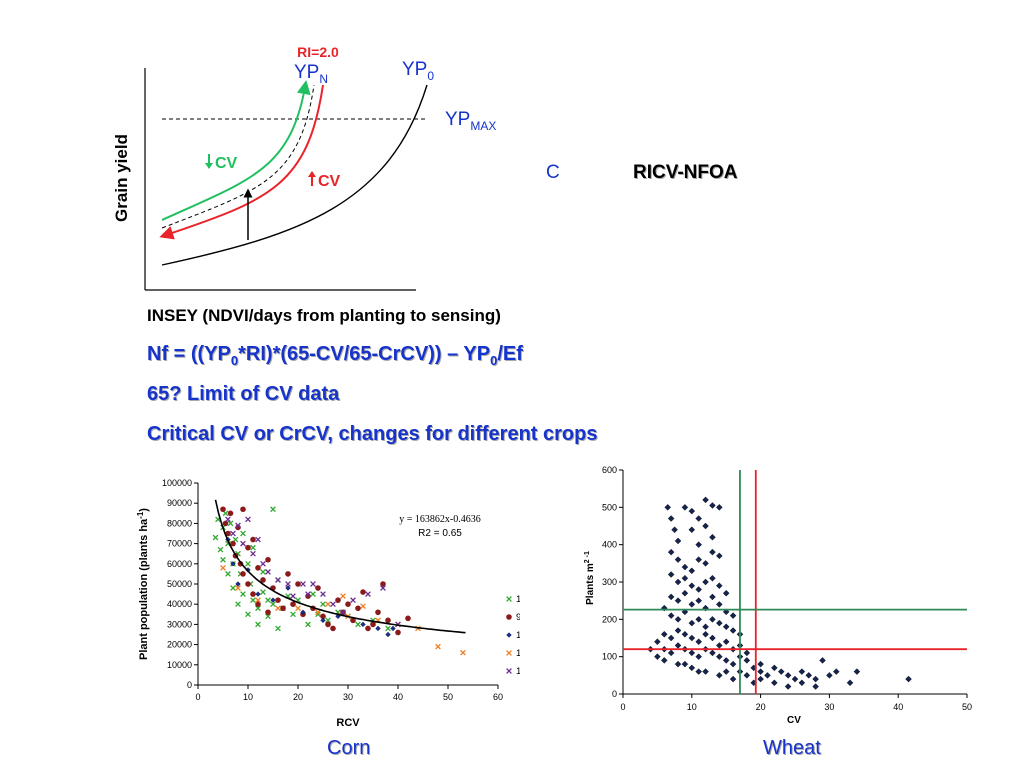 The height and width of the screenshot is (768, 1024). What do you see at coordinates (179, 503) in the screenshot?
I see `corn-y-tick-label: 90000` at bounding box center [179, 503].